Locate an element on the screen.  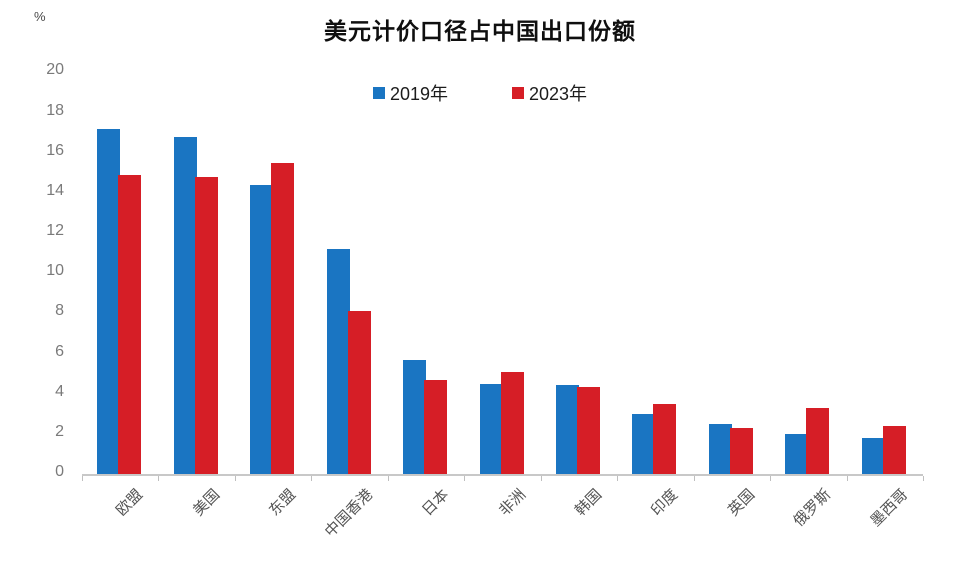
bar-2023年-墨西哥 is located at coordinates (894, 450).